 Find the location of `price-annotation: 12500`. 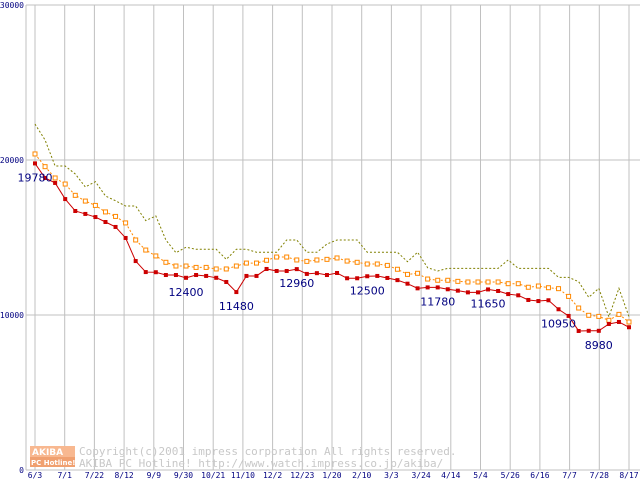

price-annotation: 12500 is located at coordinates (367, 290).